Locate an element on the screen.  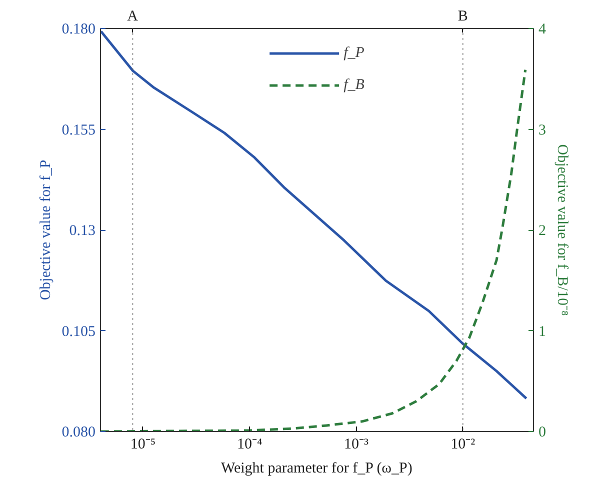
y2-tick-label: 4 is located at coordinates (542, 30).